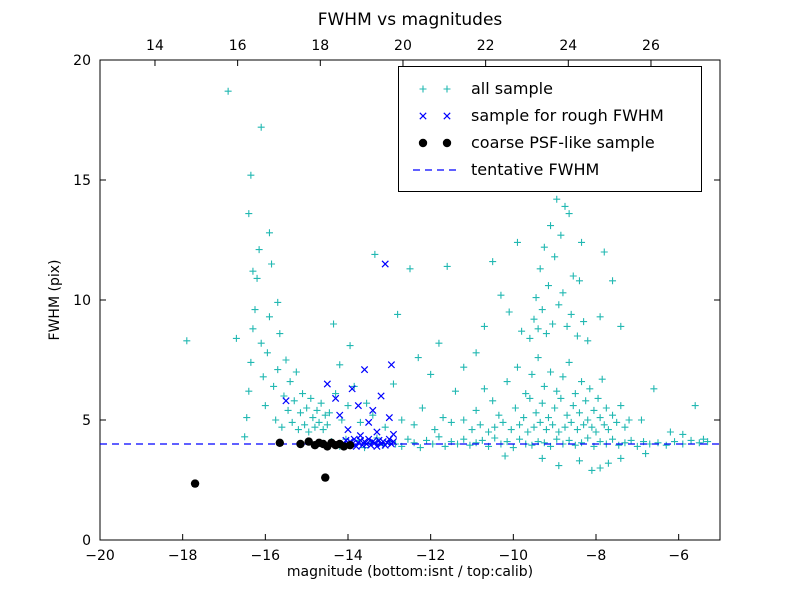 This screenshot has height=600, width=800. Describe the element at coordinates (183, 556) in the screenshot. I see `svg-text: −18` at that location.